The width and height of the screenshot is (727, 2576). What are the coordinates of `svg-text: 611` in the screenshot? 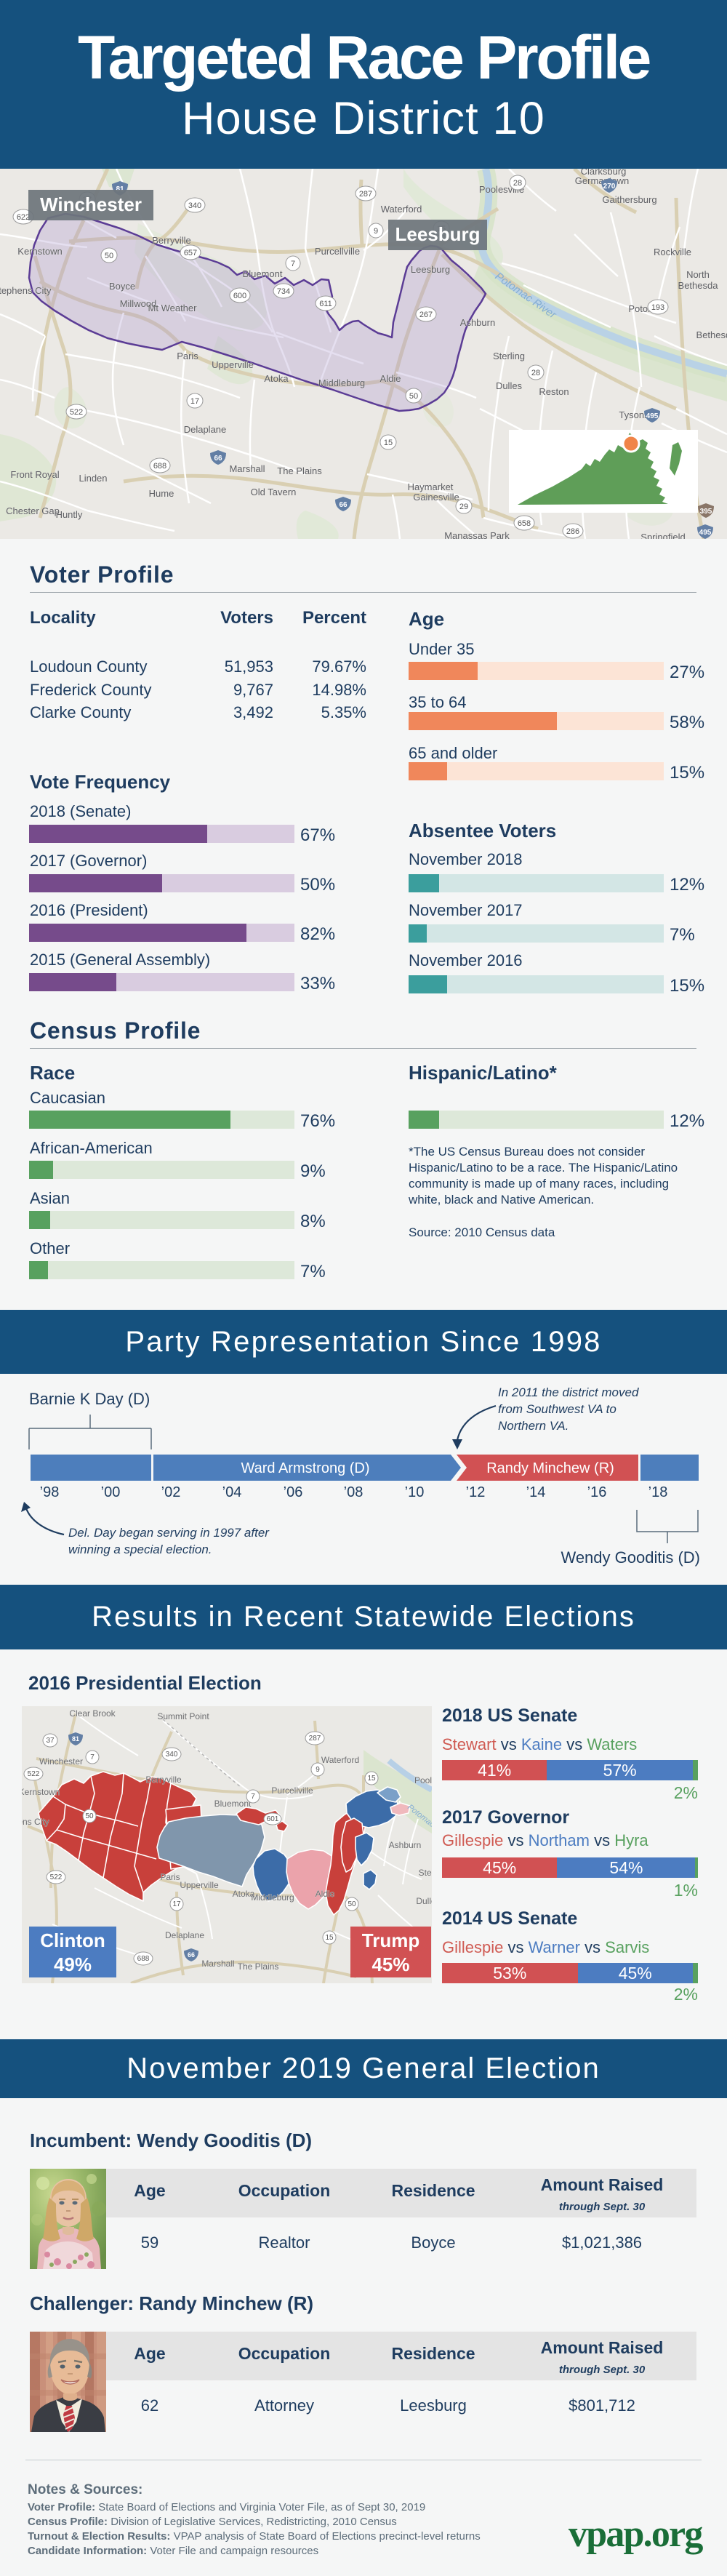 It's located at (325, 304).